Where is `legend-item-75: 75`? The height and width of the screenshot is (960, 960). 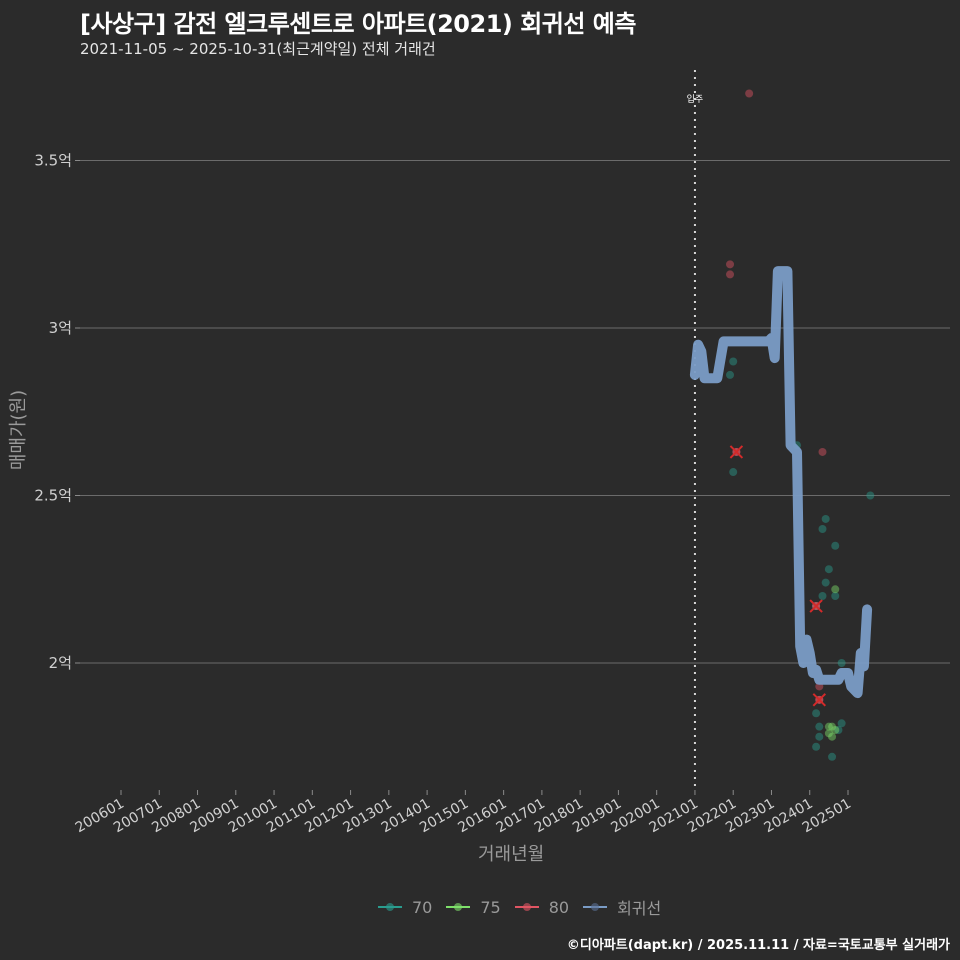
legend-item-75: 75 is located at coordinates (473, 907).